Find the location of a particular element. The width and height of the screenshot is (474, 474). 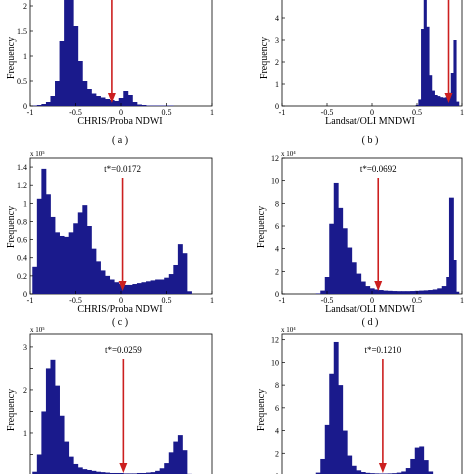

y-tick-label-c: 0.2 is located at coordinates (22, 276).